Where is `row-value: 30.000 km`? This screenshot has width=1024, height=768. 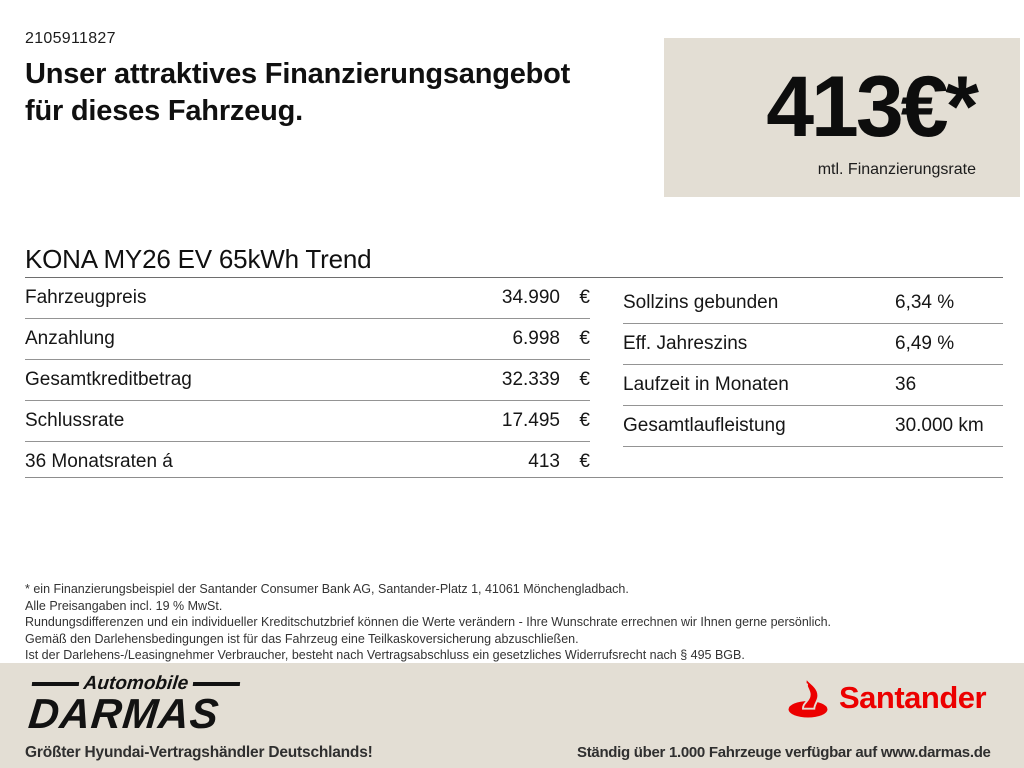 row-value: 30.000 km is located at coordinates (939, 425).